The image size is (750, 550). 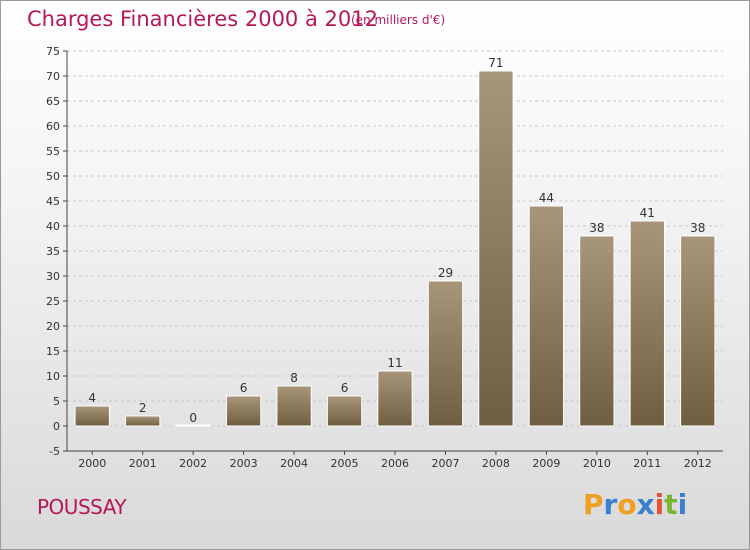 I want to click on y-tick-label: 40, so click(x=53, y=226).